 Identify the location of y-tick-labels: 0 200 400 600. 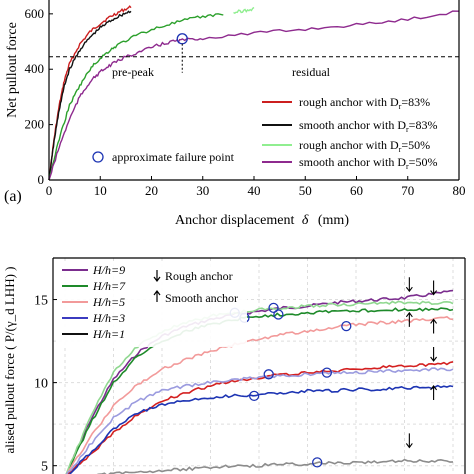
(39, 96).